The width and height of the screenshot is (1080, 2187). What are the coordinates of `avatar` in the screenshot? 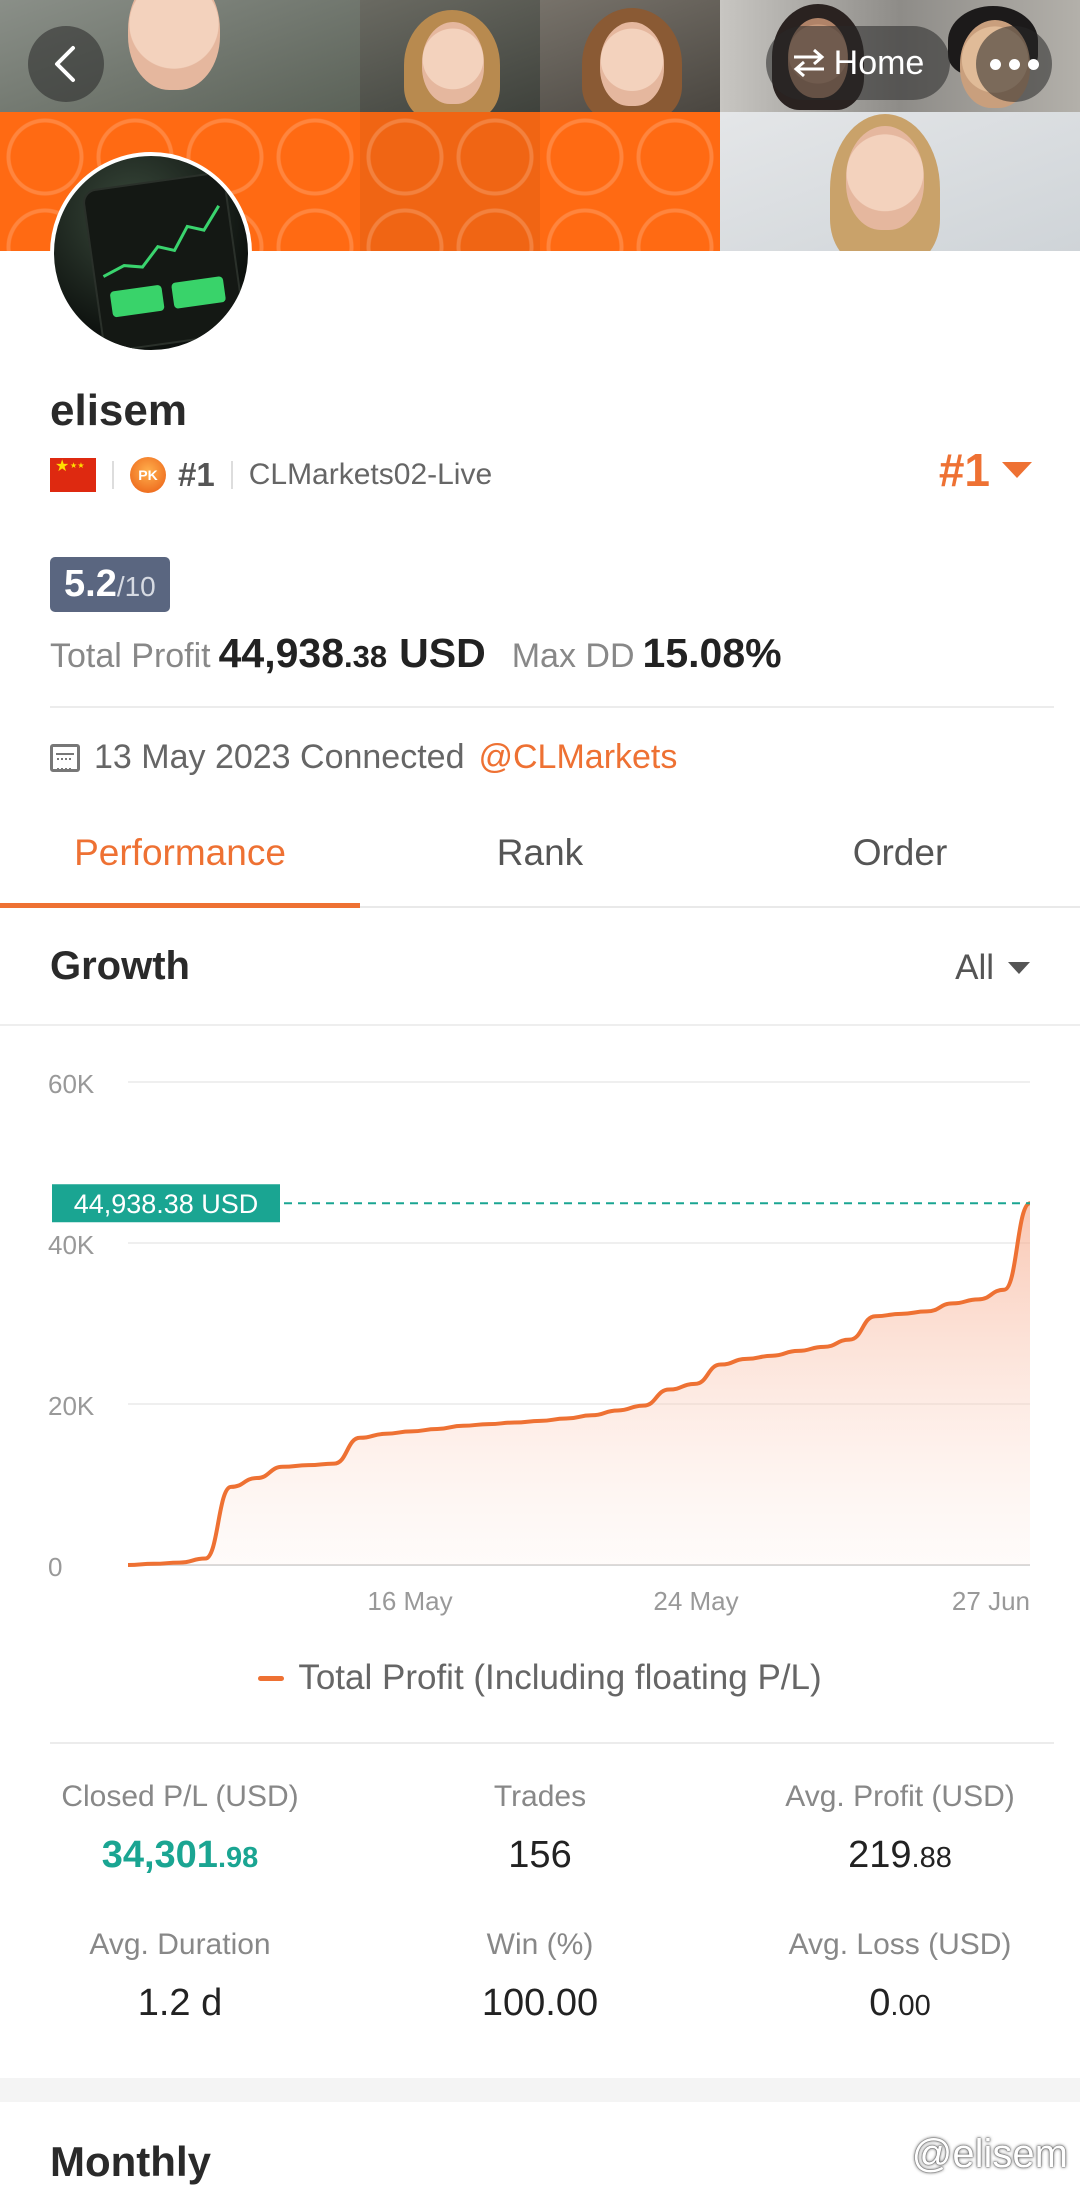 It's located at (151, 253).